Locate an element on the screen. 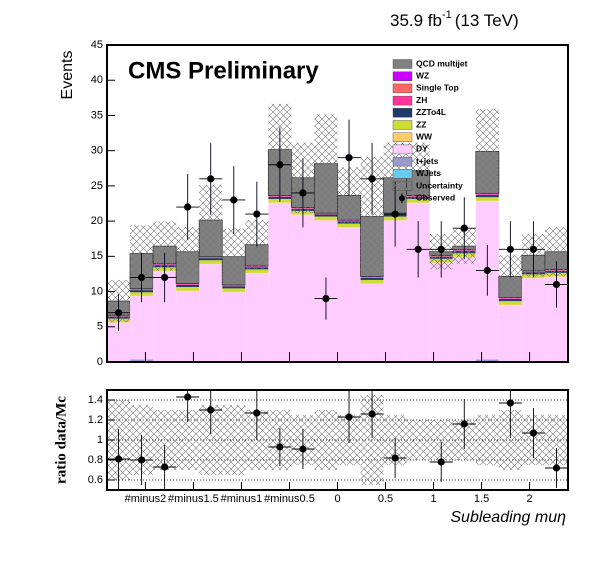  frame is located at coordinates (337, 440).